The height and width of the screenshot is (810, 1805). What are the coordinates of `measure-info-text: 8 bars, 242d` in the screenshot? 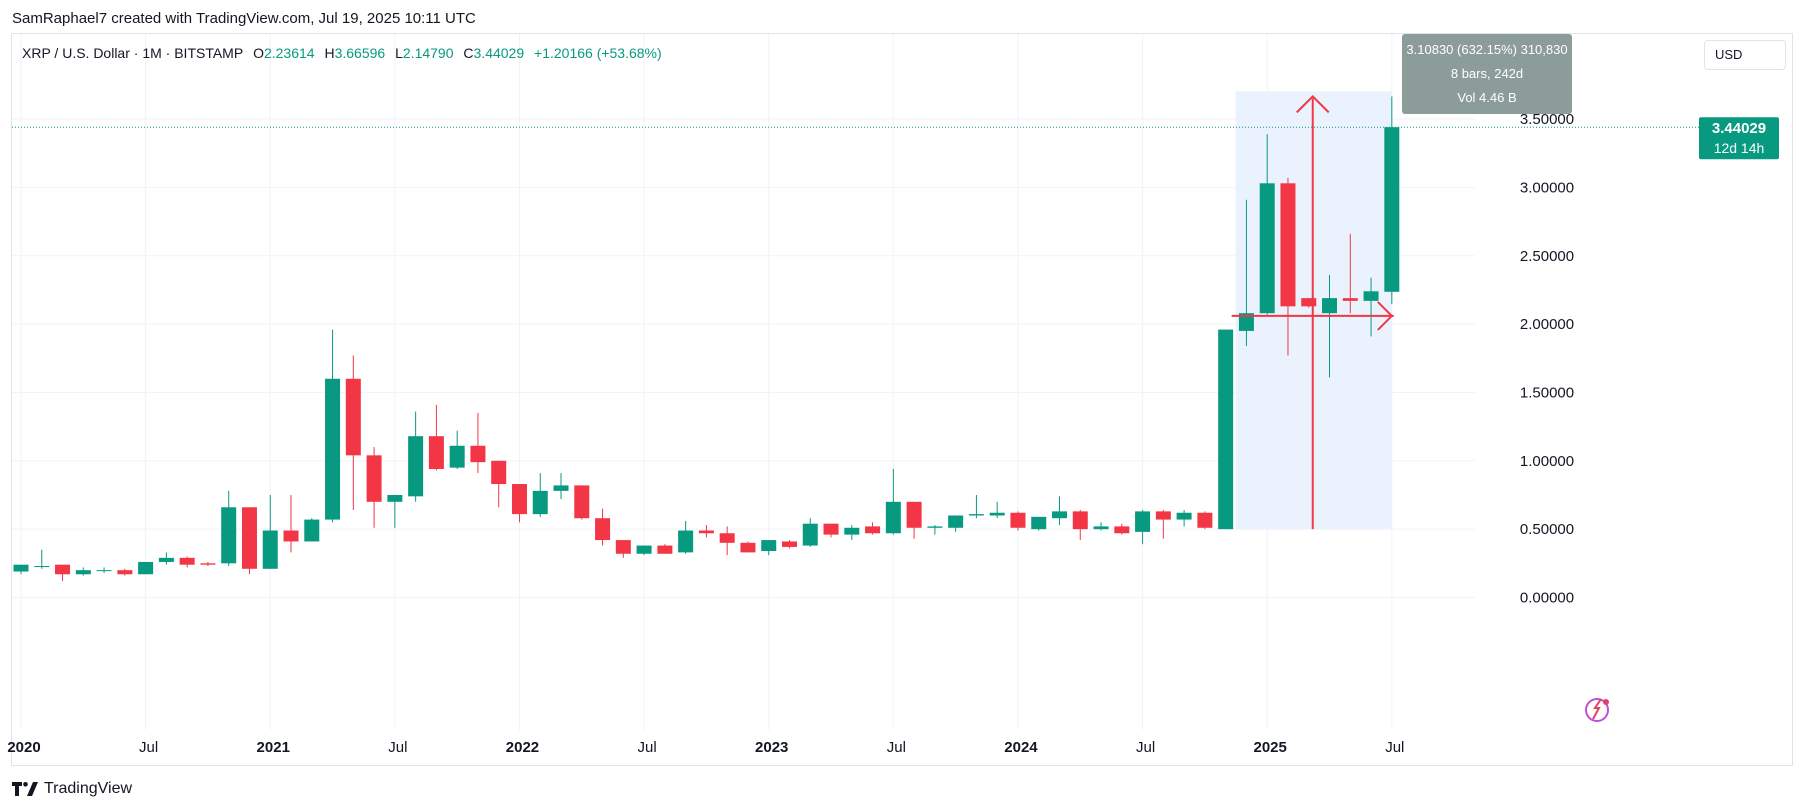 It's located at (1487, 73).